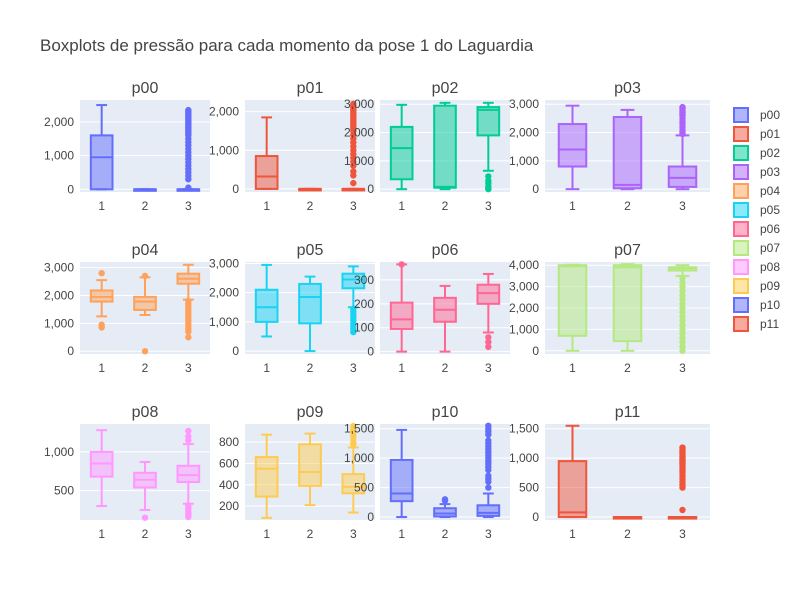 This screenshot has height=600, width=800. Describe the element at coordinates (297, 472) in the screenshot. I see `panel-p09: 200 400 600 800 1 2 3 p09` at that location.